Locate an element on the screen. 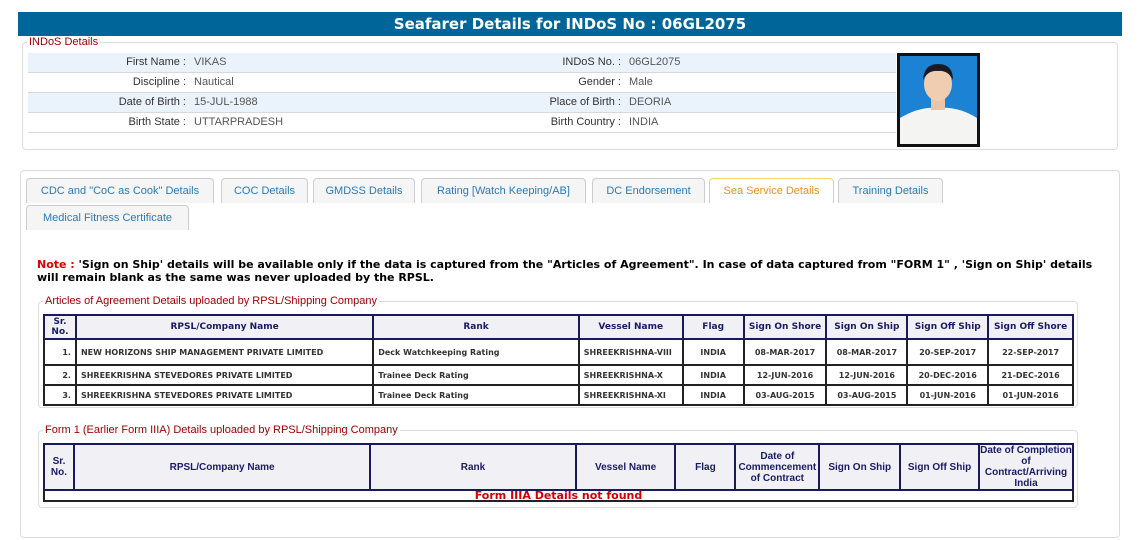 Image resolution: width=1145 pixels, height=540 pixels. field-label: Birth State : is located at coordinates (157, 122).